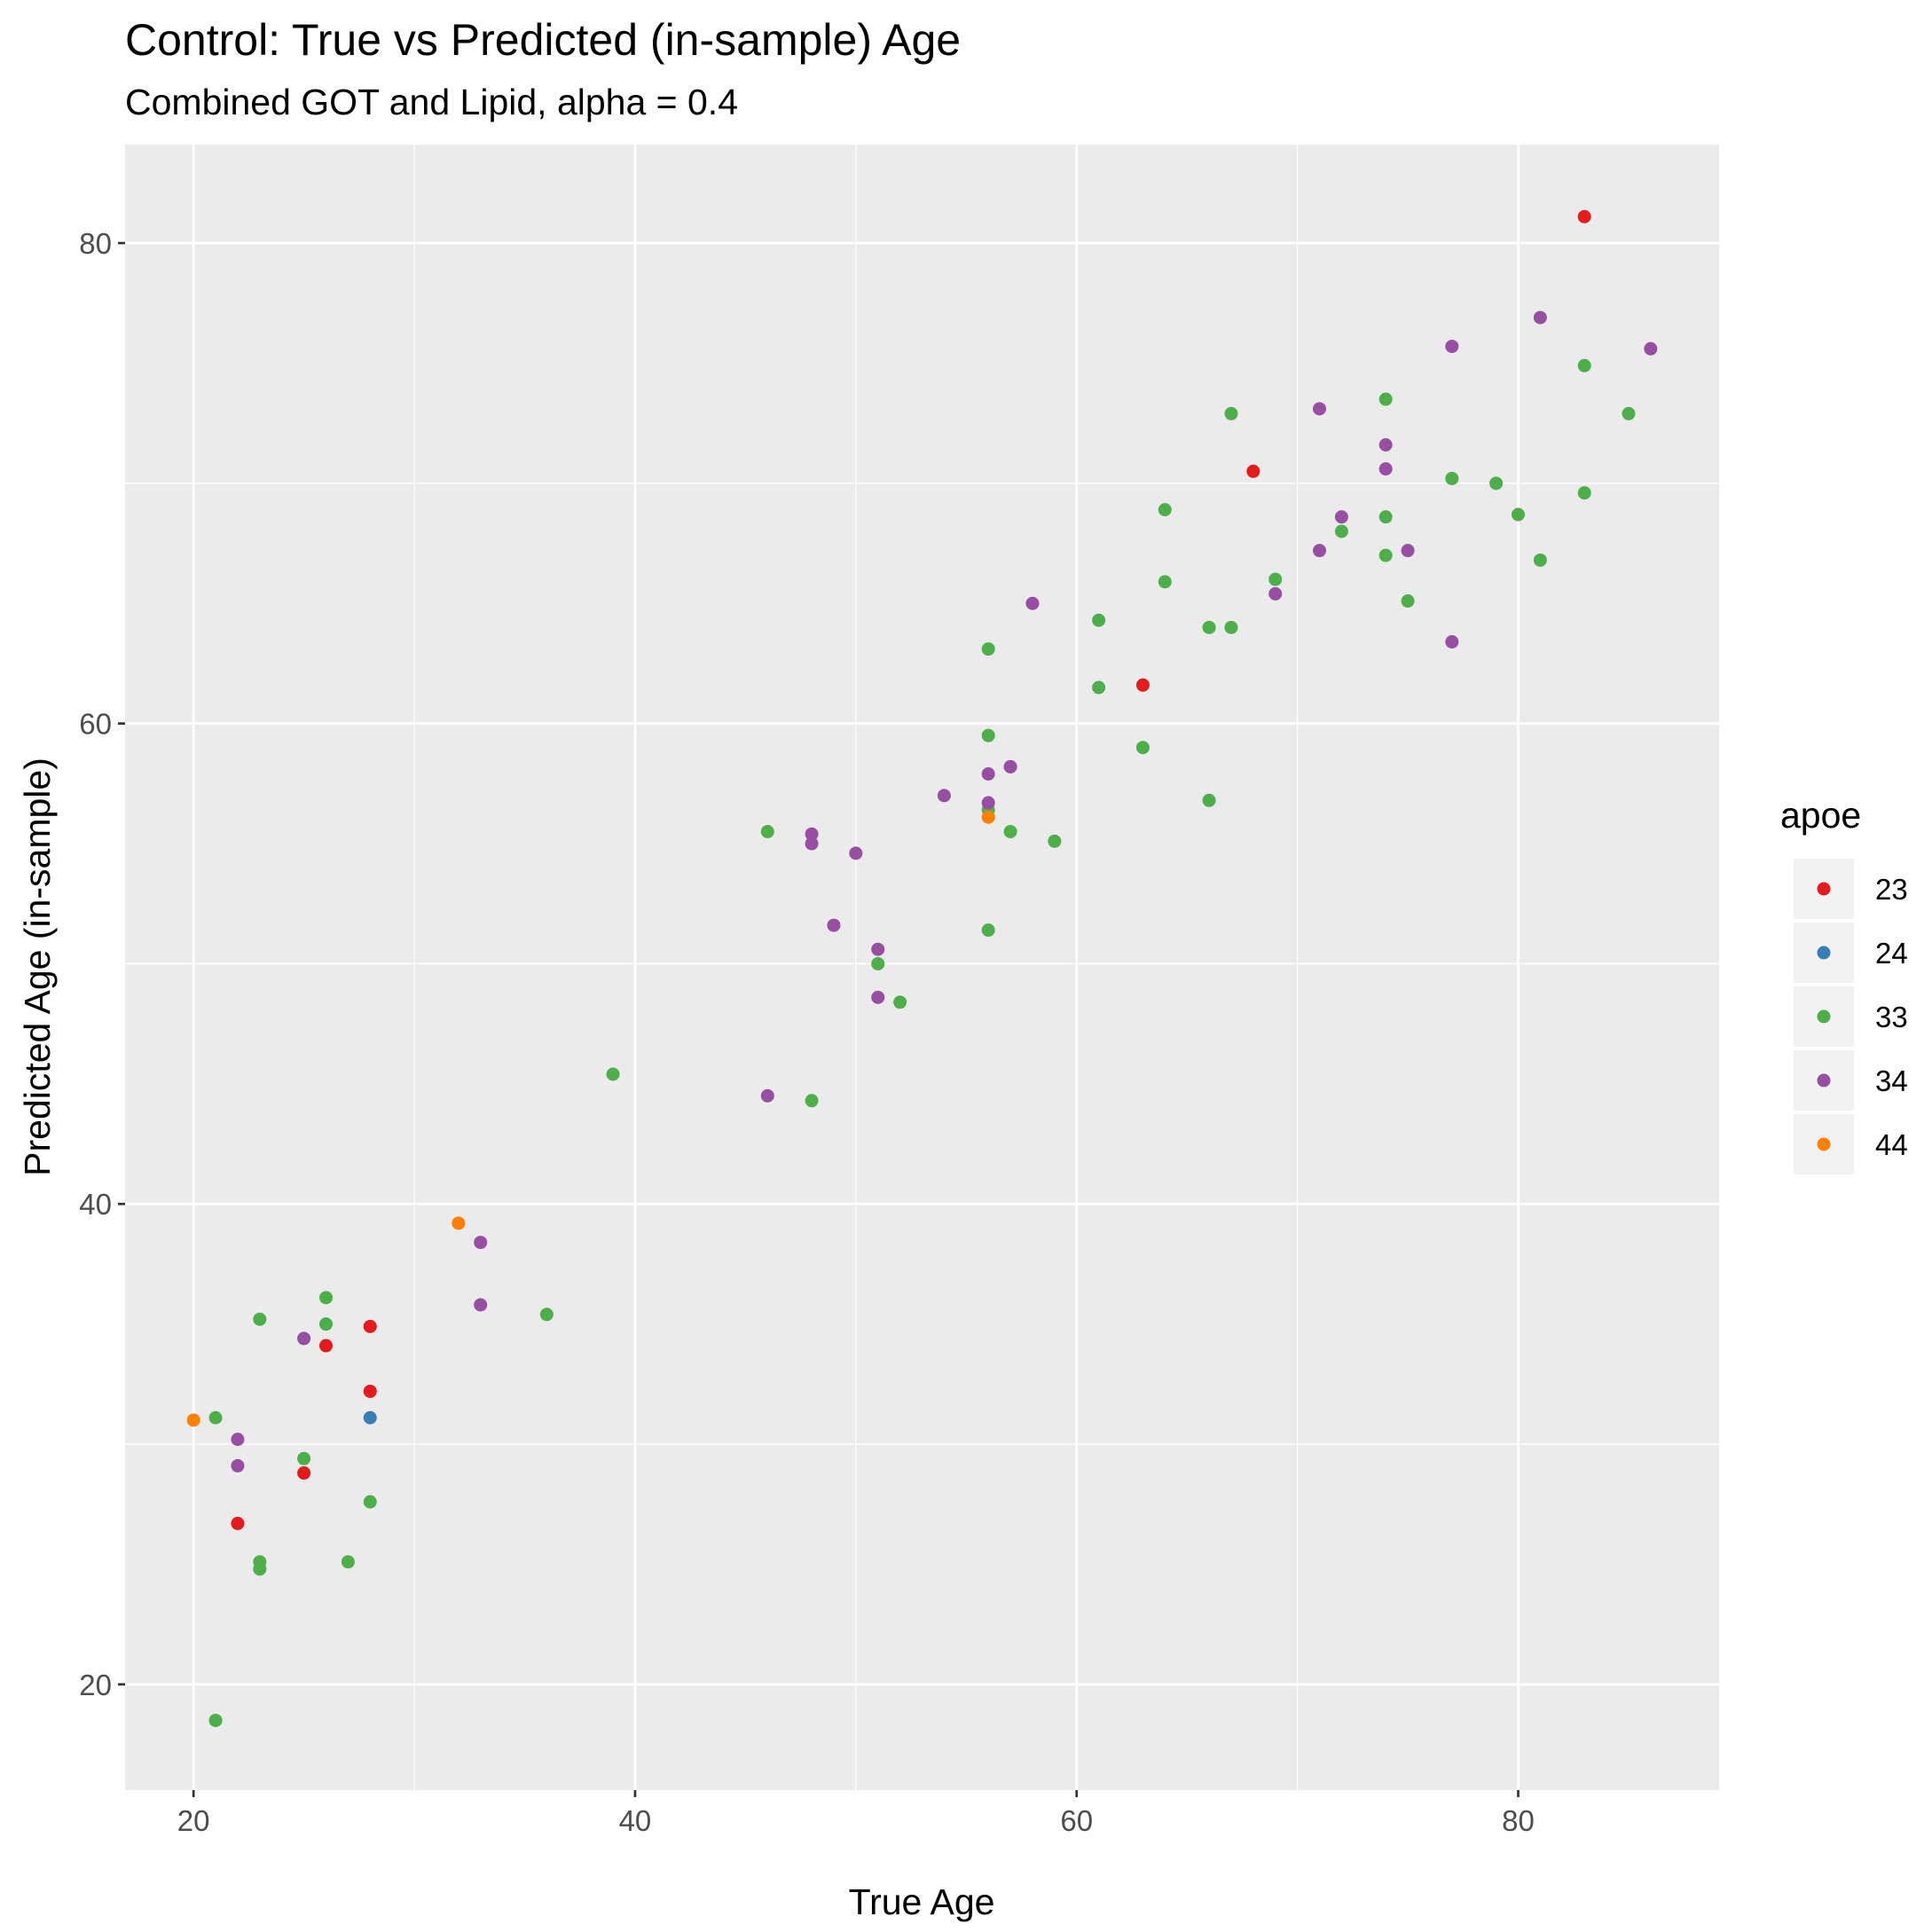 The image size is (1932, 1932). I want to click on legend-label-24: 24, so click(1891, 953).